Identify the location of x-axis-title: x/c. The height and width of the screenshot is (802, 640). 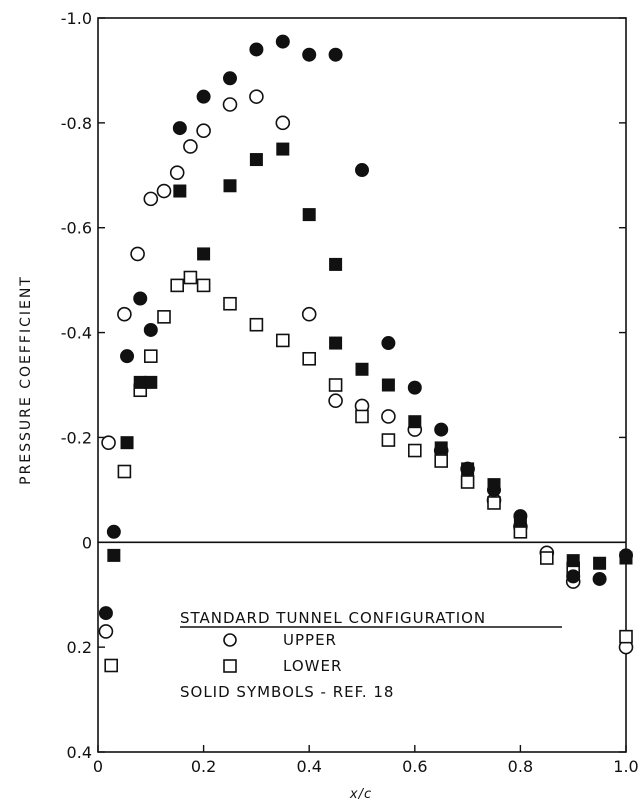
(360, 794).